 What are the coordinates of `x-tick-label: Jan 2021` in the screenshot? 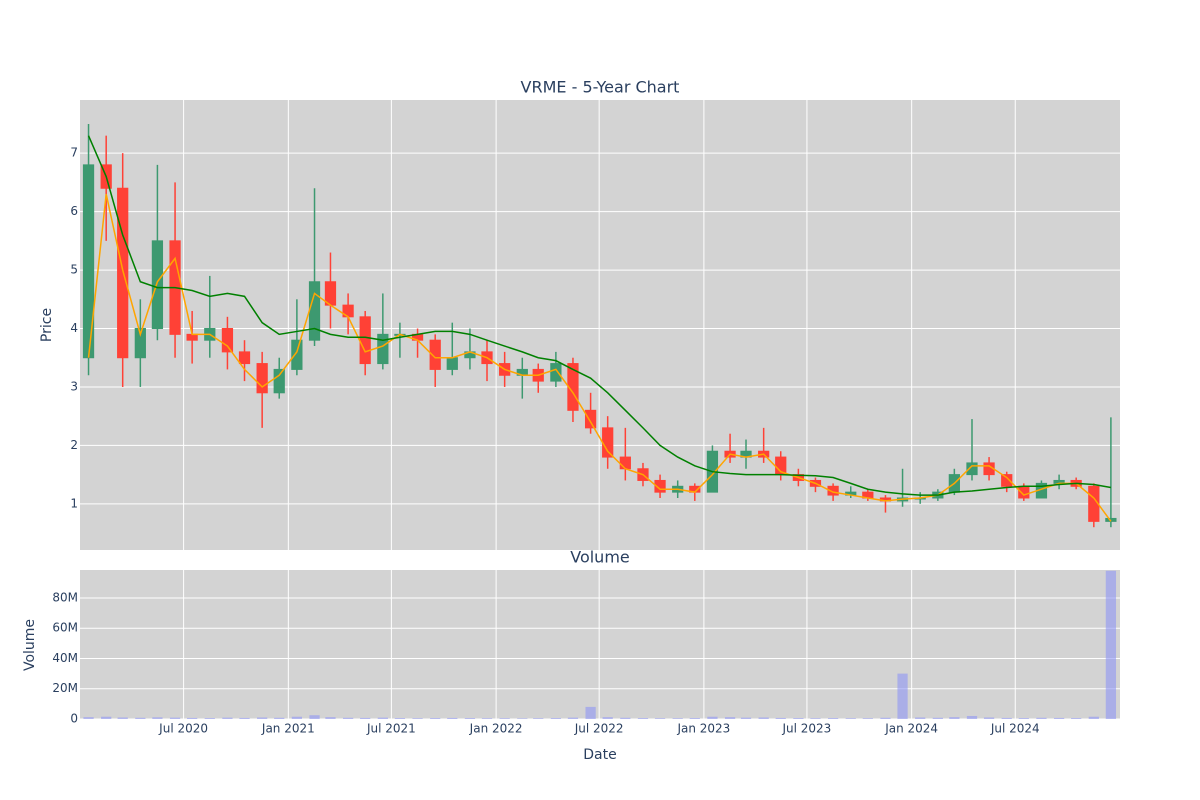 It's located at (288, 729).